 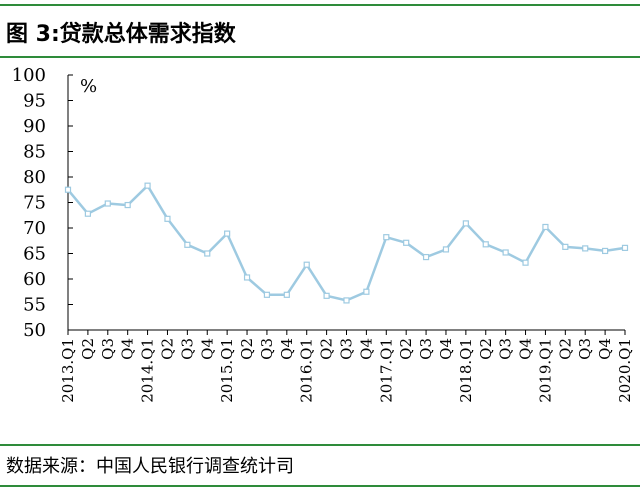 What do you see at coordinates (68, 370) in the screenshot?
I see `x-tick-label: 2013.Q1` at bounding box center [68, 370].